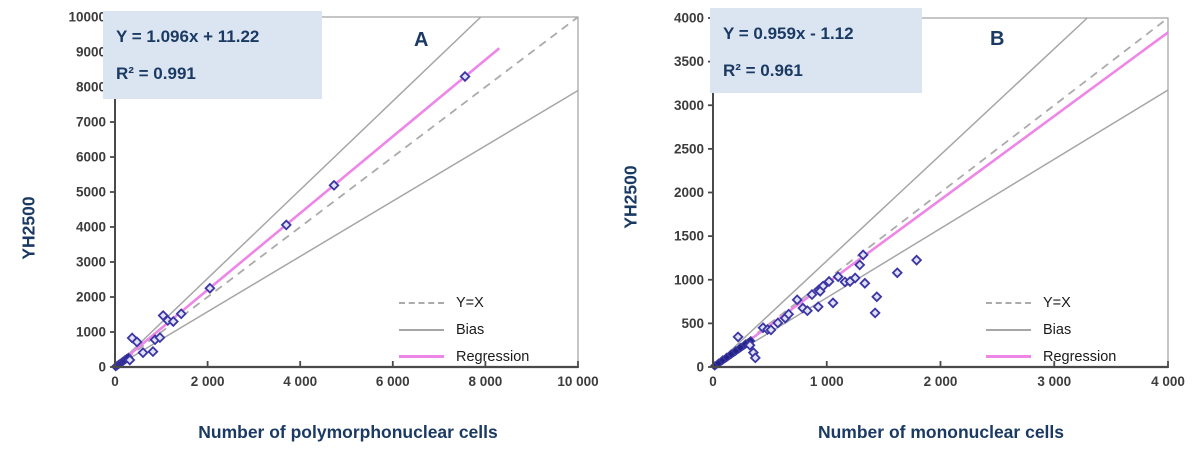 Image resolution: width=1200 pixels, height=467 pixels. I want to click on y-tick-label: 1500, so click(689, 236).